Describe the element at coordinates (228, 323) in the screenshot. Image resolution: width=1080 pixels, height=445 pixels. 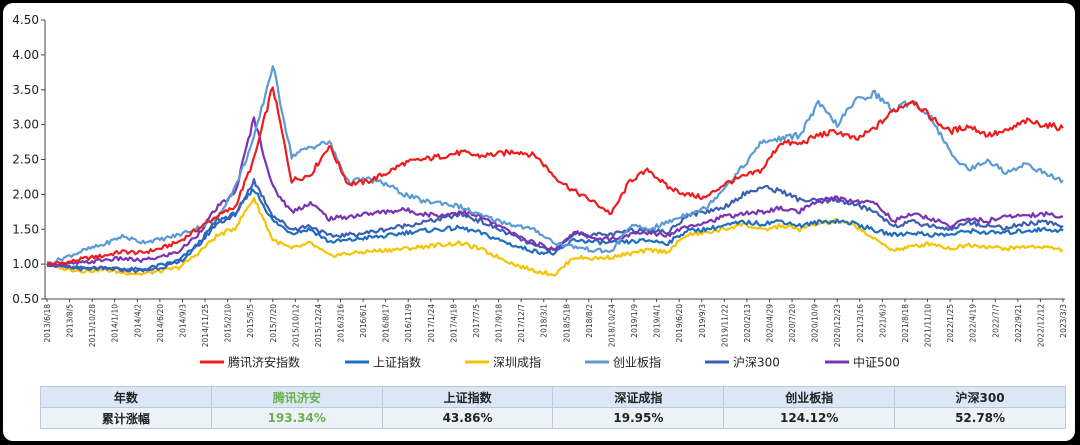
I see `x-tick-label: 2015/2/10` at that location.